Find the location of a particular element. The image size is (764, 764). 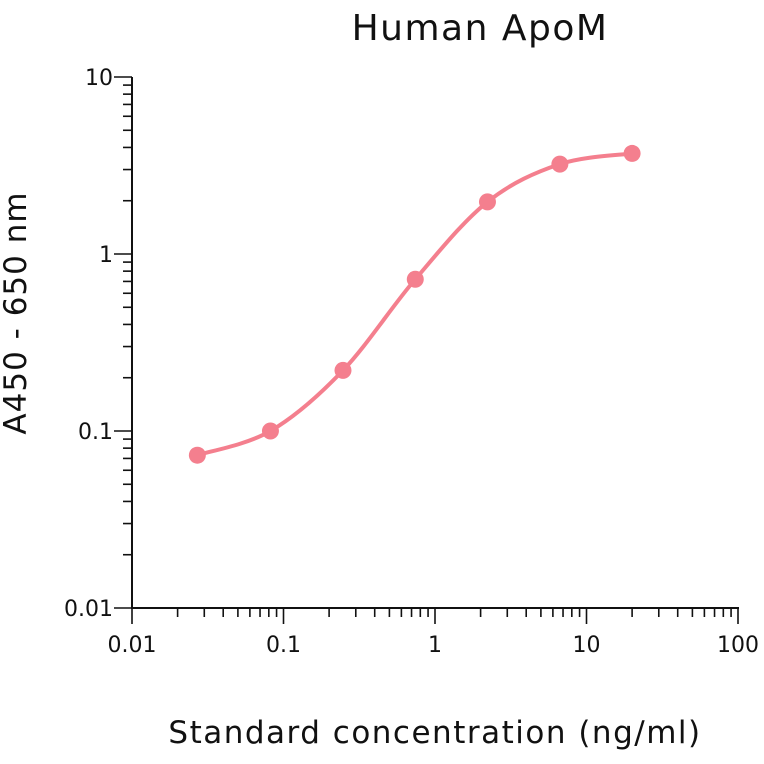

x-tick-label: 100 is located at coordinates (738, 645).